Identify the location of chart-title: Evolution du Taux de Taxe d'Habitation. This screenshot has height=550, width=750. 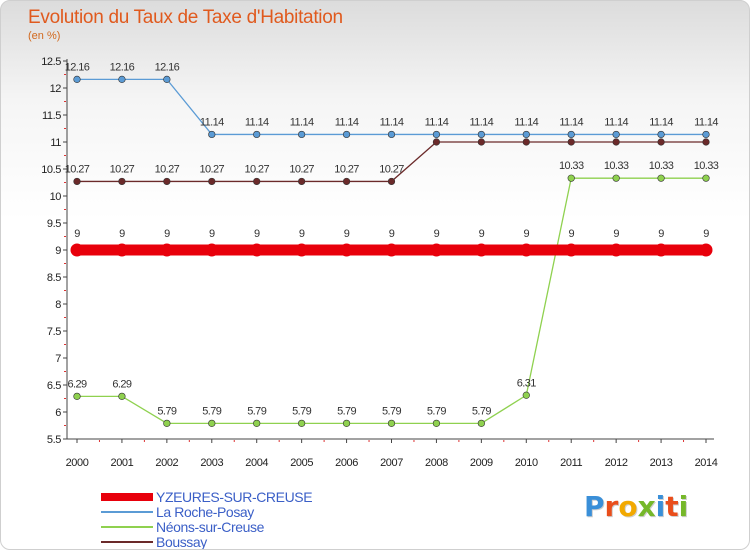
(185, 17).